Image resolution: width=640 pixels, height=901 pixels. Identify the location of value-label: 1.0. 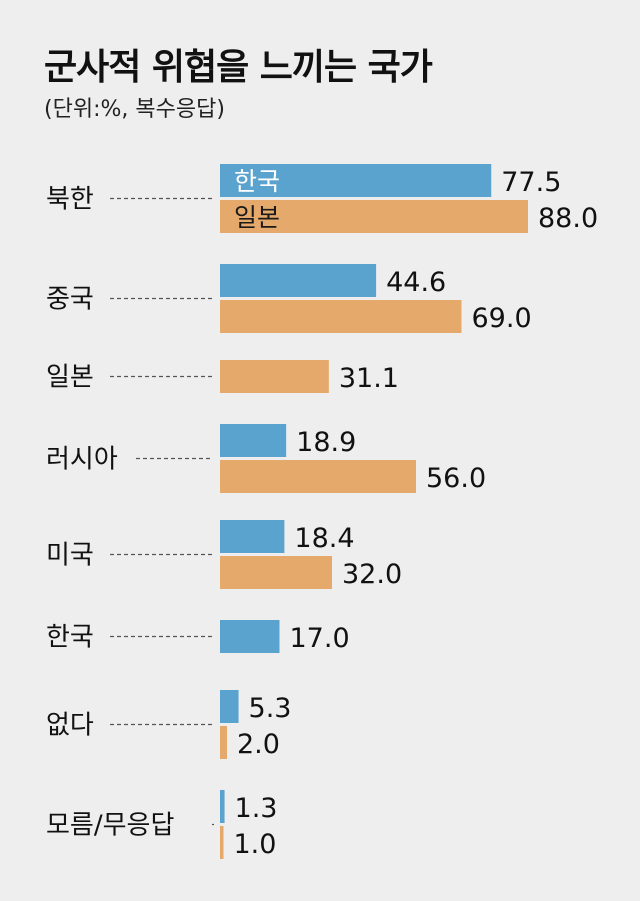
(255, 844).